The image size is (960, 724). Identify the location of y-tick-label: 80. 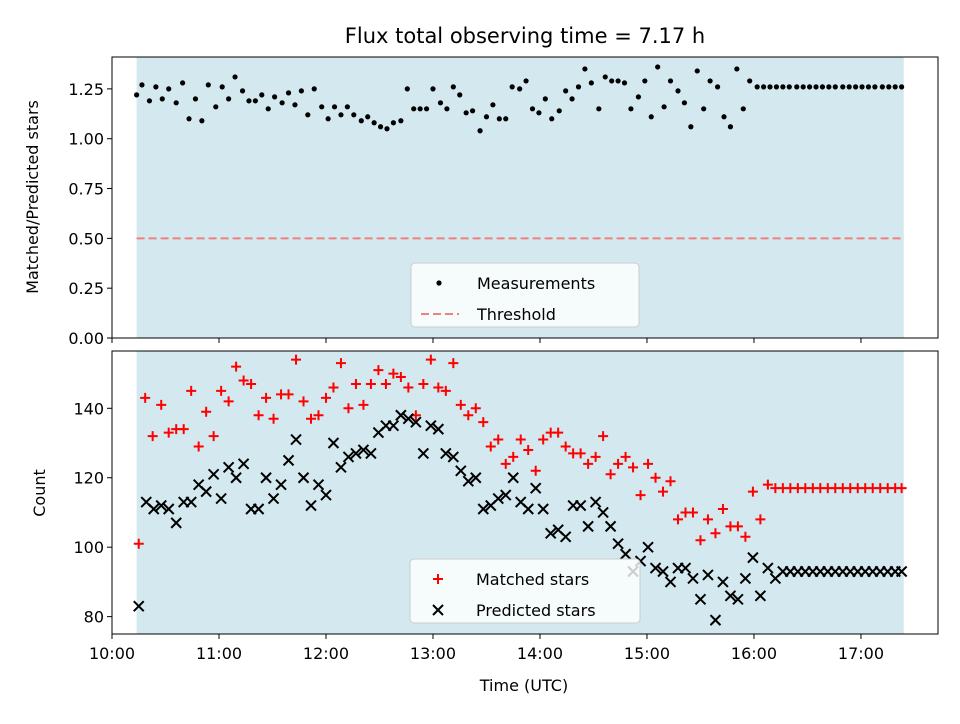
(94, 617).